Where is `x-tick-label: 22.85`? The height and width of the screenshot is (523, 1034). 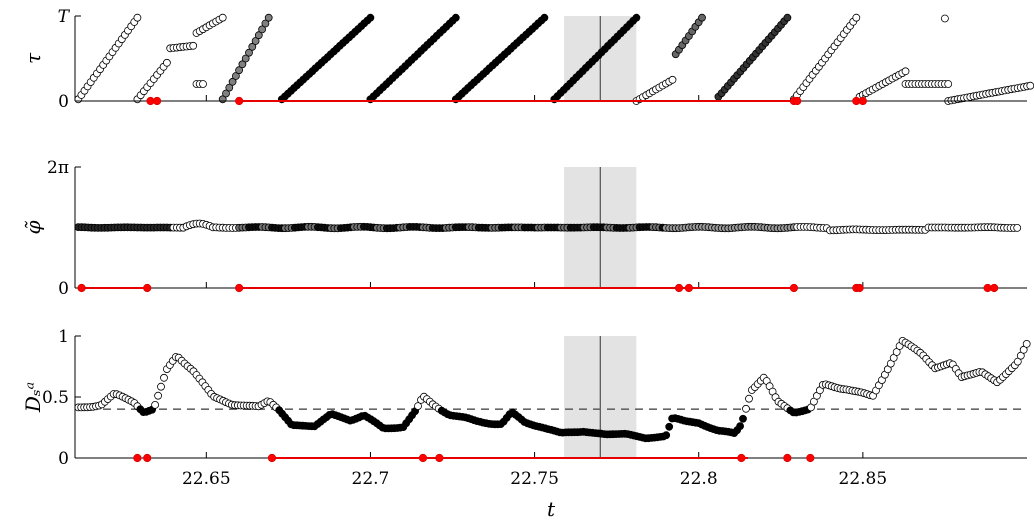
x-tick-label: 22.85 is located at coordinates (863, 479).